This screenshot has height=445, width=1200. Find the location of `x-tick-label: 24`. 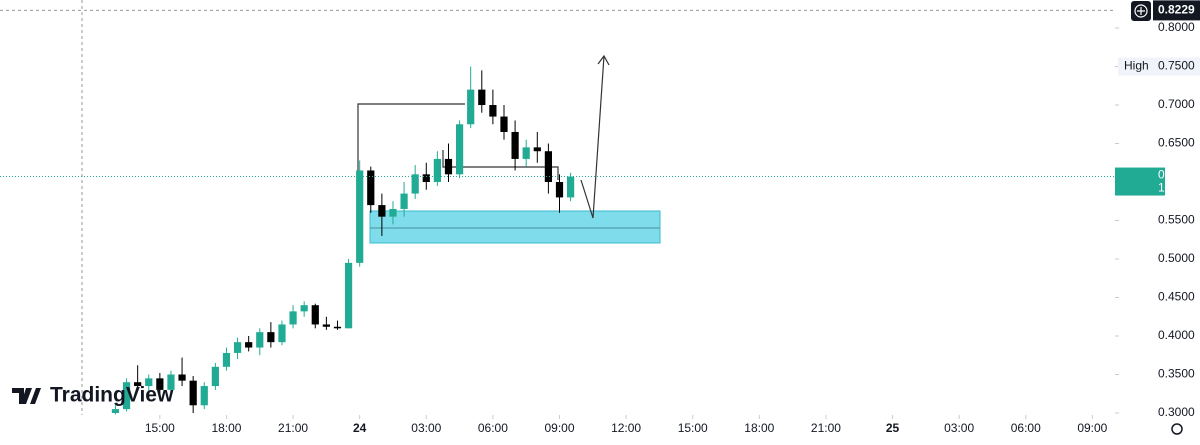

x-tick-label: 24 is located at coordinates (360, 428).